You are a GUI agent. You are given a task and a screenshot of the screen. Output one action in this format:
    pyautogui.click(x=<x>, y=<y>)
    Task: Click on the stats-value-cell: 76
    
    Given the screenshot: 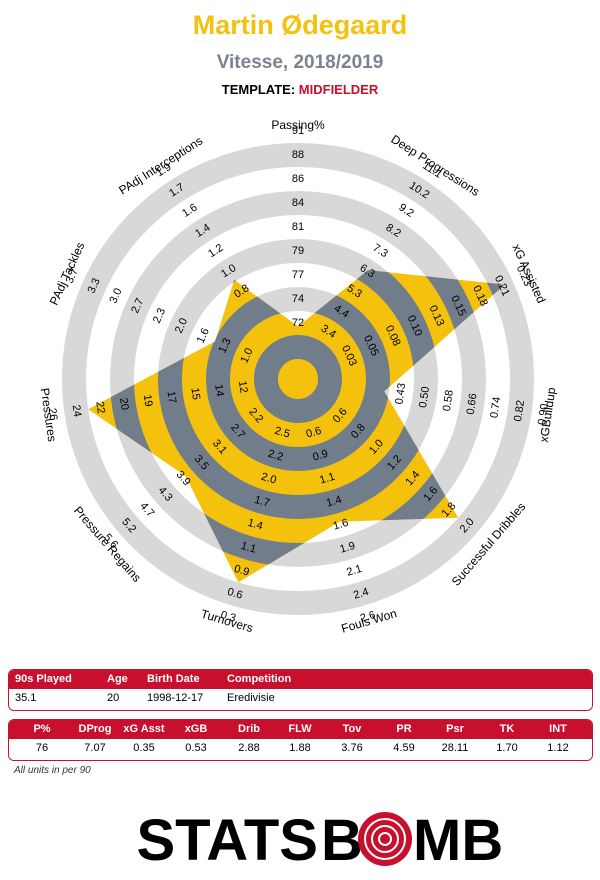 What is the action you would take?
    pyautogui.click(x=42, y=748)
    